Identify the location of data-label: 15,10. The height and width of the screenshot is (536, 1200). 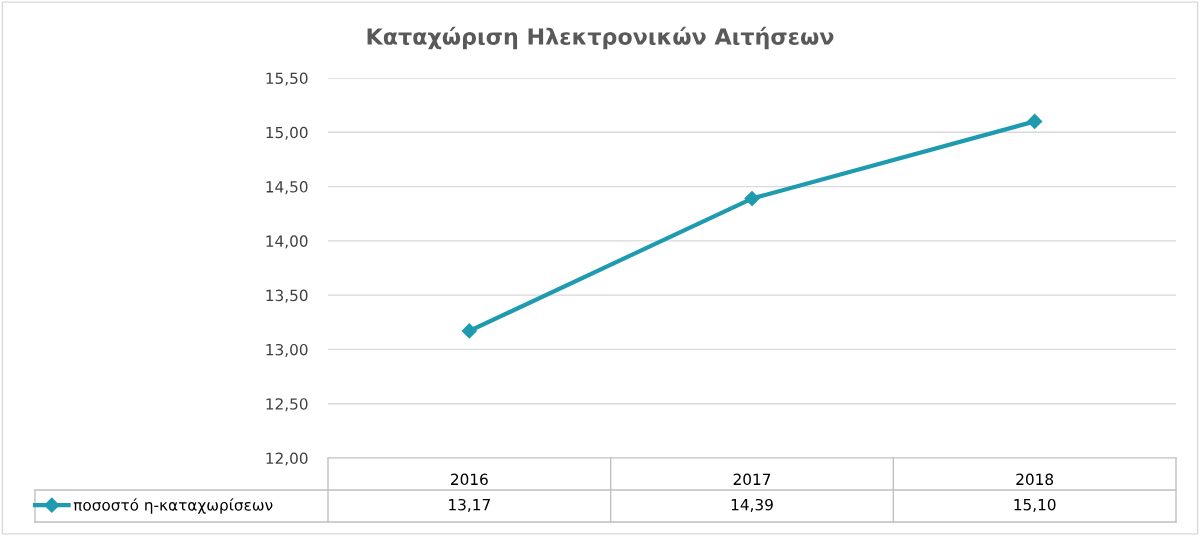
(1035, 505).